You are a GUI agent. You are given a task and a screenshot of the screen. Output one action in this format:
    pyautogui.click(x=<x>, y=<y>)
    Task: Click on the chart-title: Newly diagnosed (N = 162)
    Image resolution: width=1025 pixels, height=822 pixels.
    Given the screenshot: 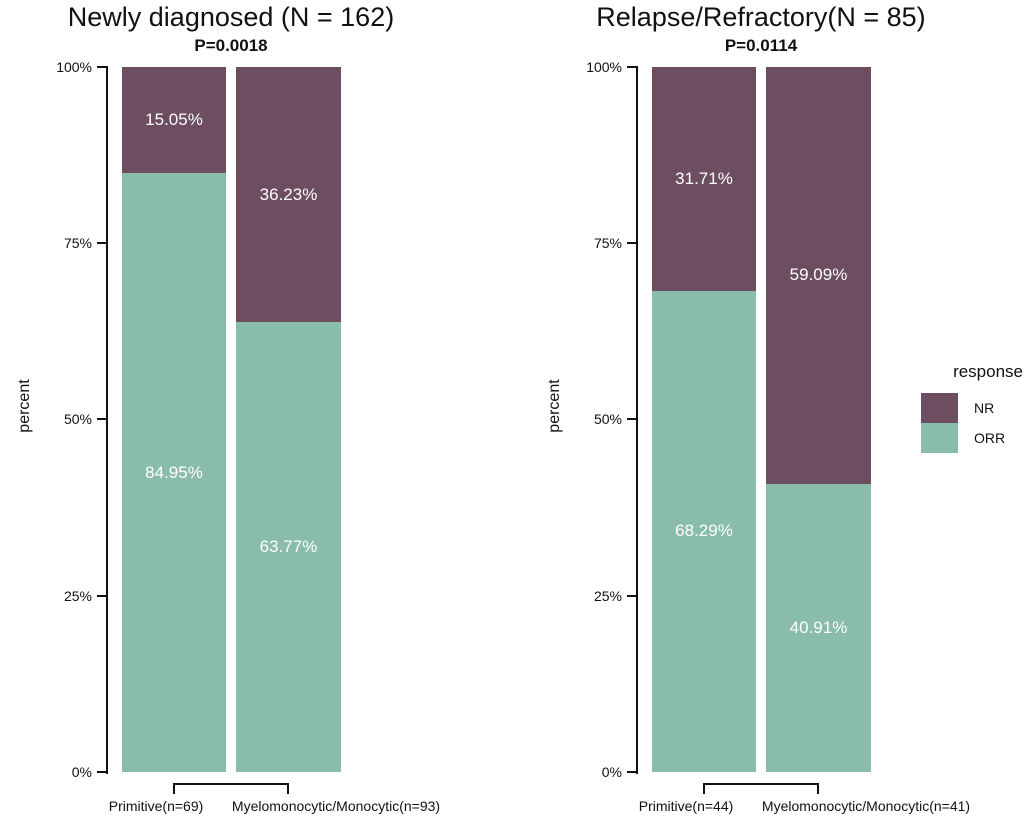 What is the action you would take?
    pyautogui.click(x=231, y=17)
    